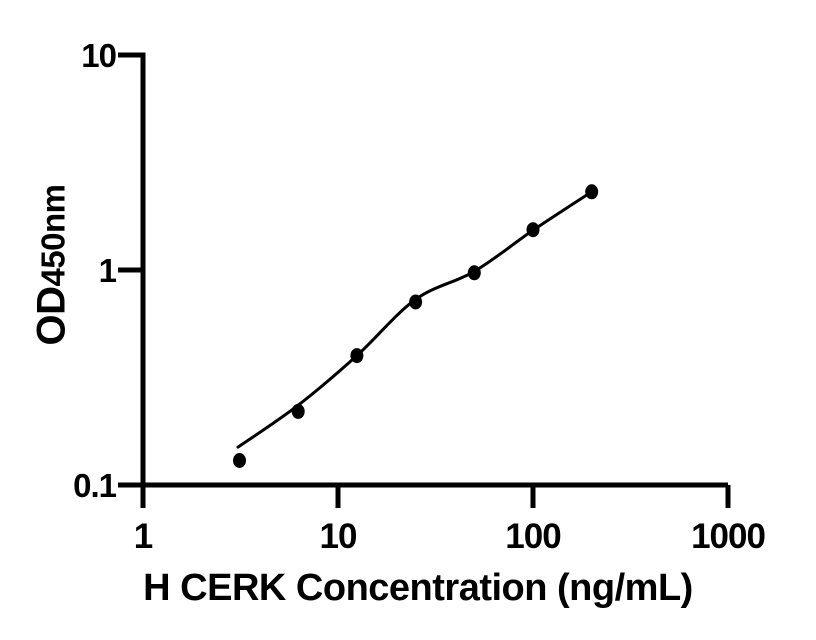 The height and width of the screenshot is (640, 816). I want to click on x-axis-title: H CERK Concentration (ng/mL), so click(418, 588).